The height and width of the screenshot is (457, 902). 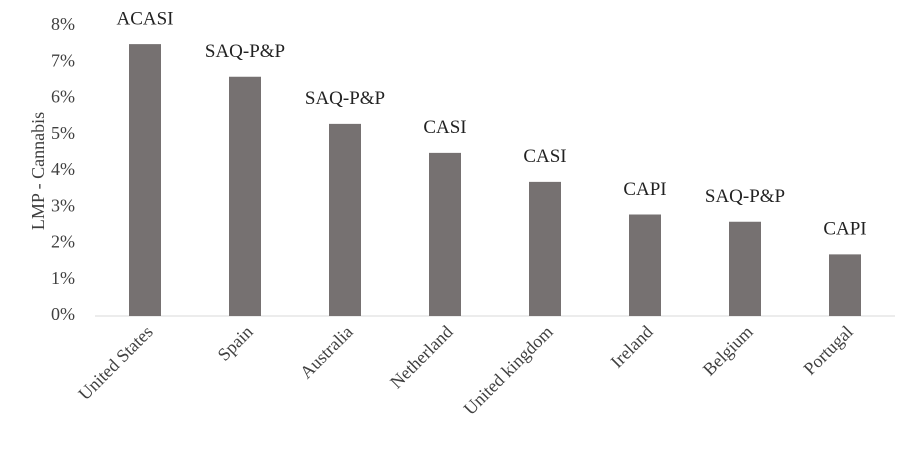 I want to click on y-tick-label: 7%, so click(x=63, y=60).